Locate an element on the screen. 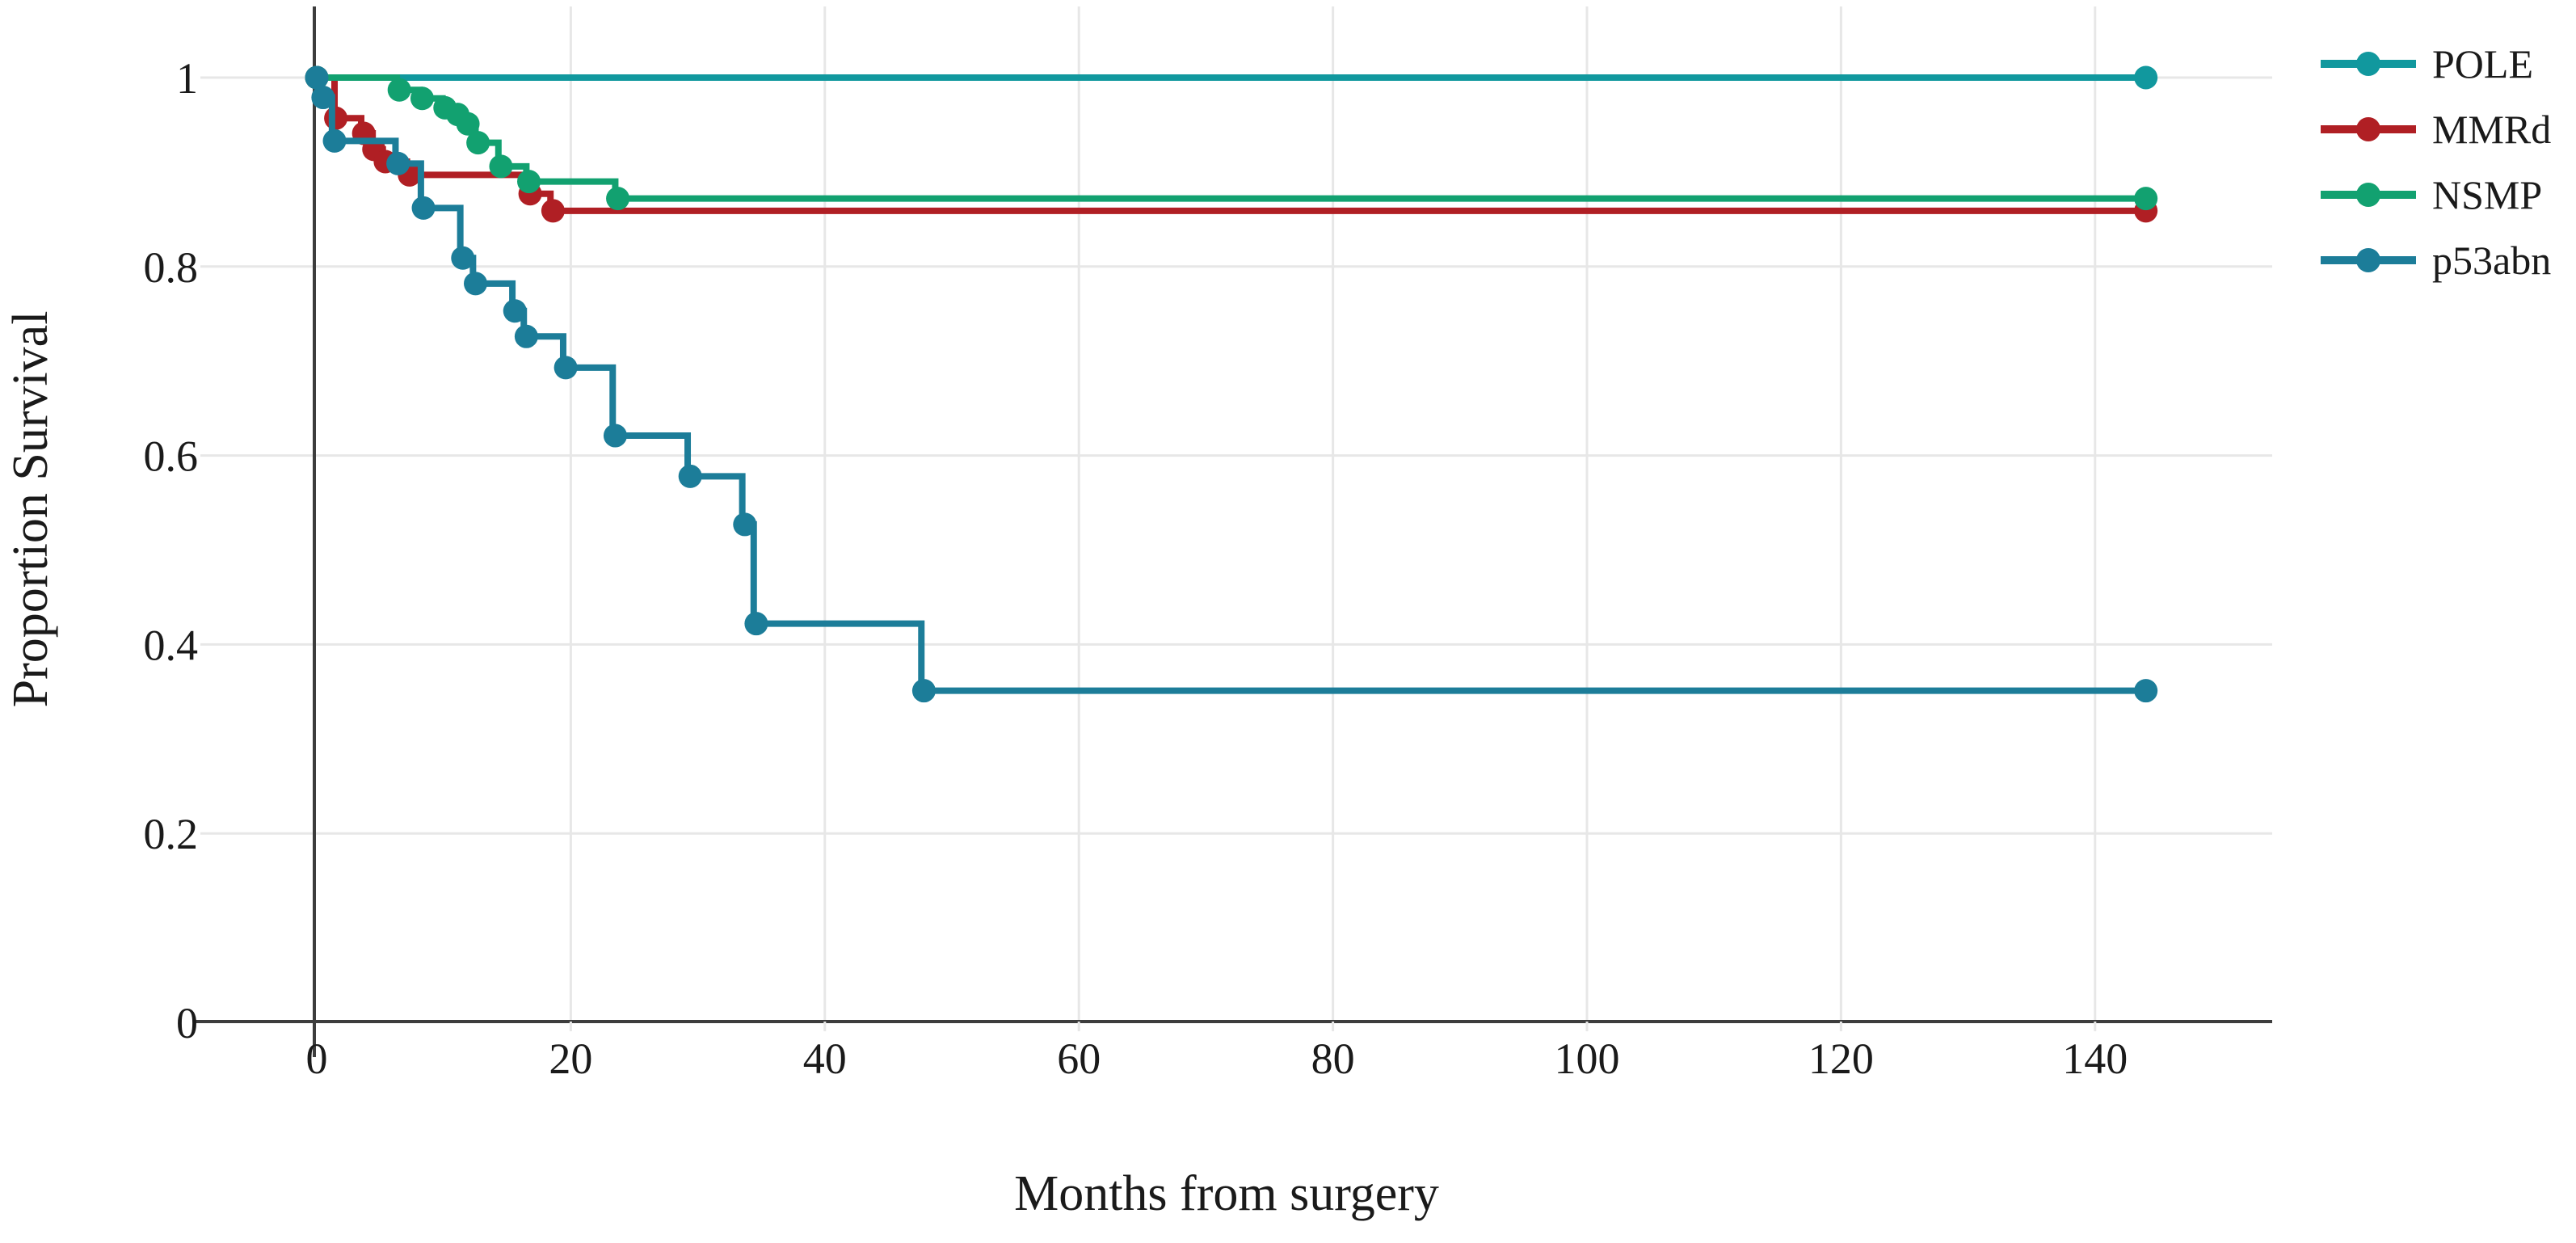  series-NSMP is located at coordinates (1231, 138).